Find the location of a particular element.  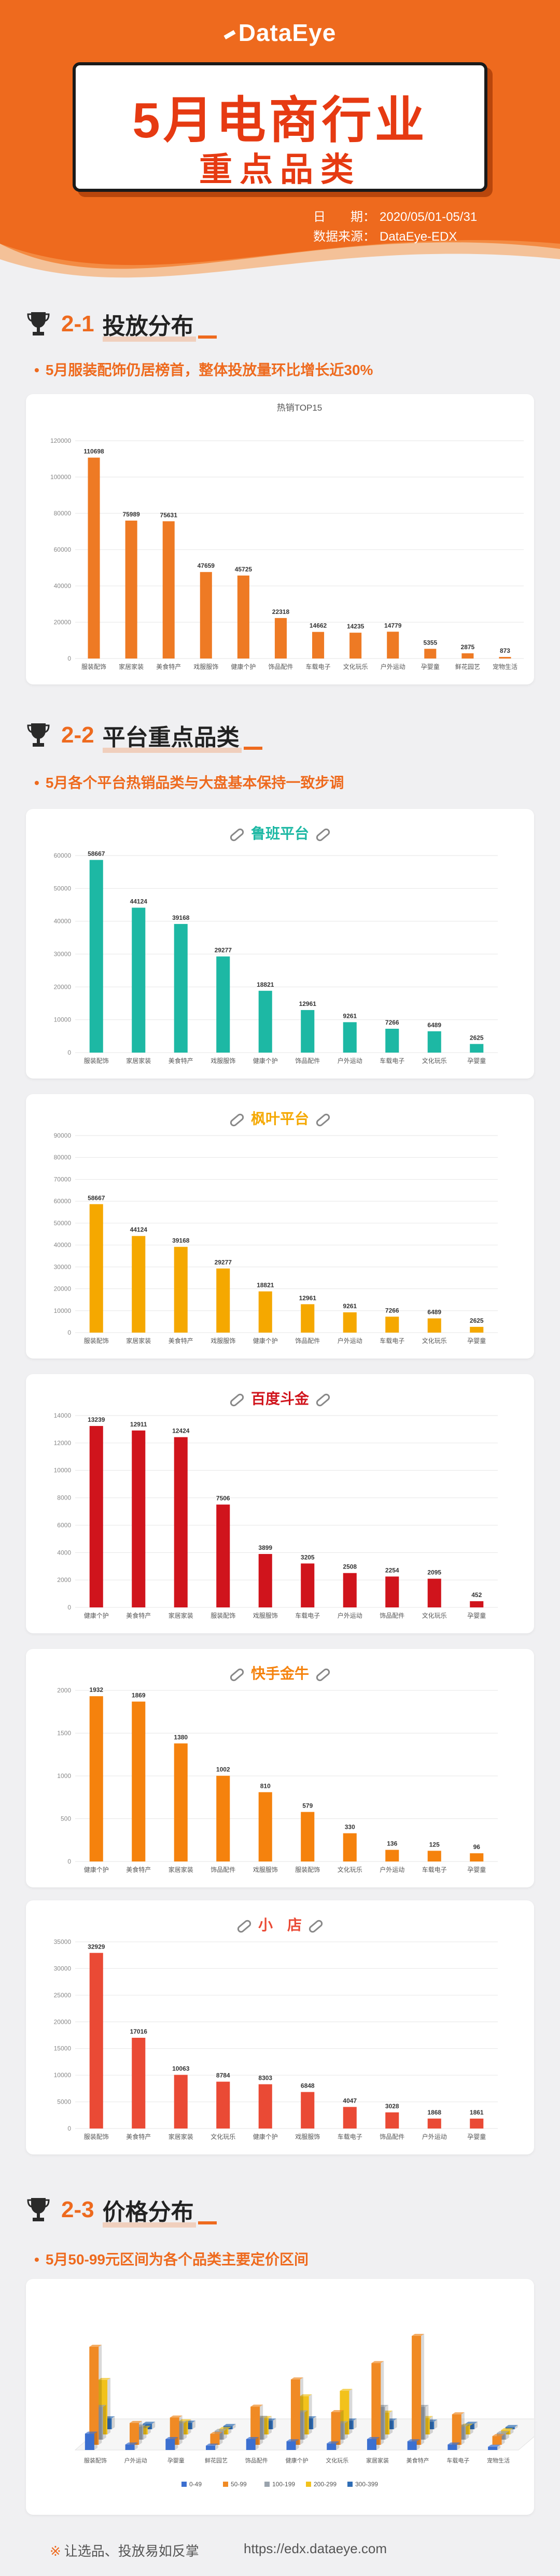

chart-title: 小 店 is located at coordinates (280, 1924).